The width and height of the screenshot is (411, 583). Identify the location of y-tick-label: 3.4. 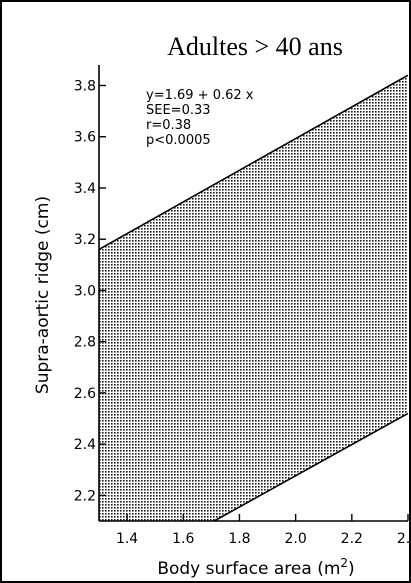
(85, 189).